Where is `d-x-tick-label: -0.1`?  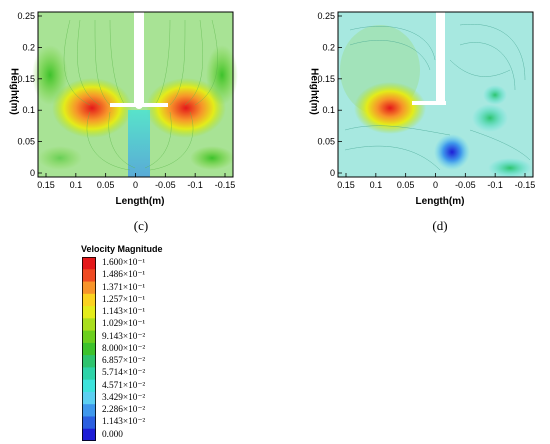
d-x-tick-label: -0.1 is located at coordinates (495, 185).